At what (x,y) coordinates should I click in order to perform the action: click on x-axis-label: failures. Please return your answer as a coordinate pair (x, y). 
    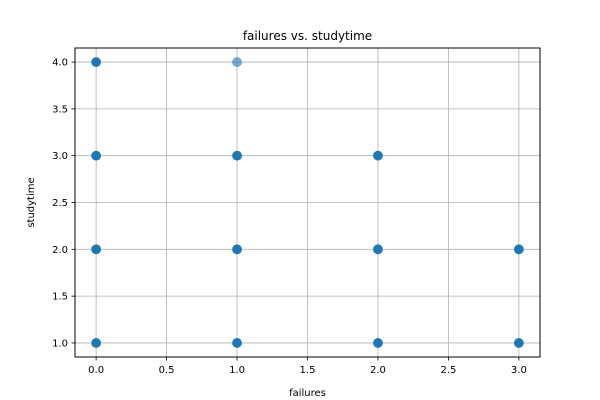
    Looking at the image, I should click on (307, 393).